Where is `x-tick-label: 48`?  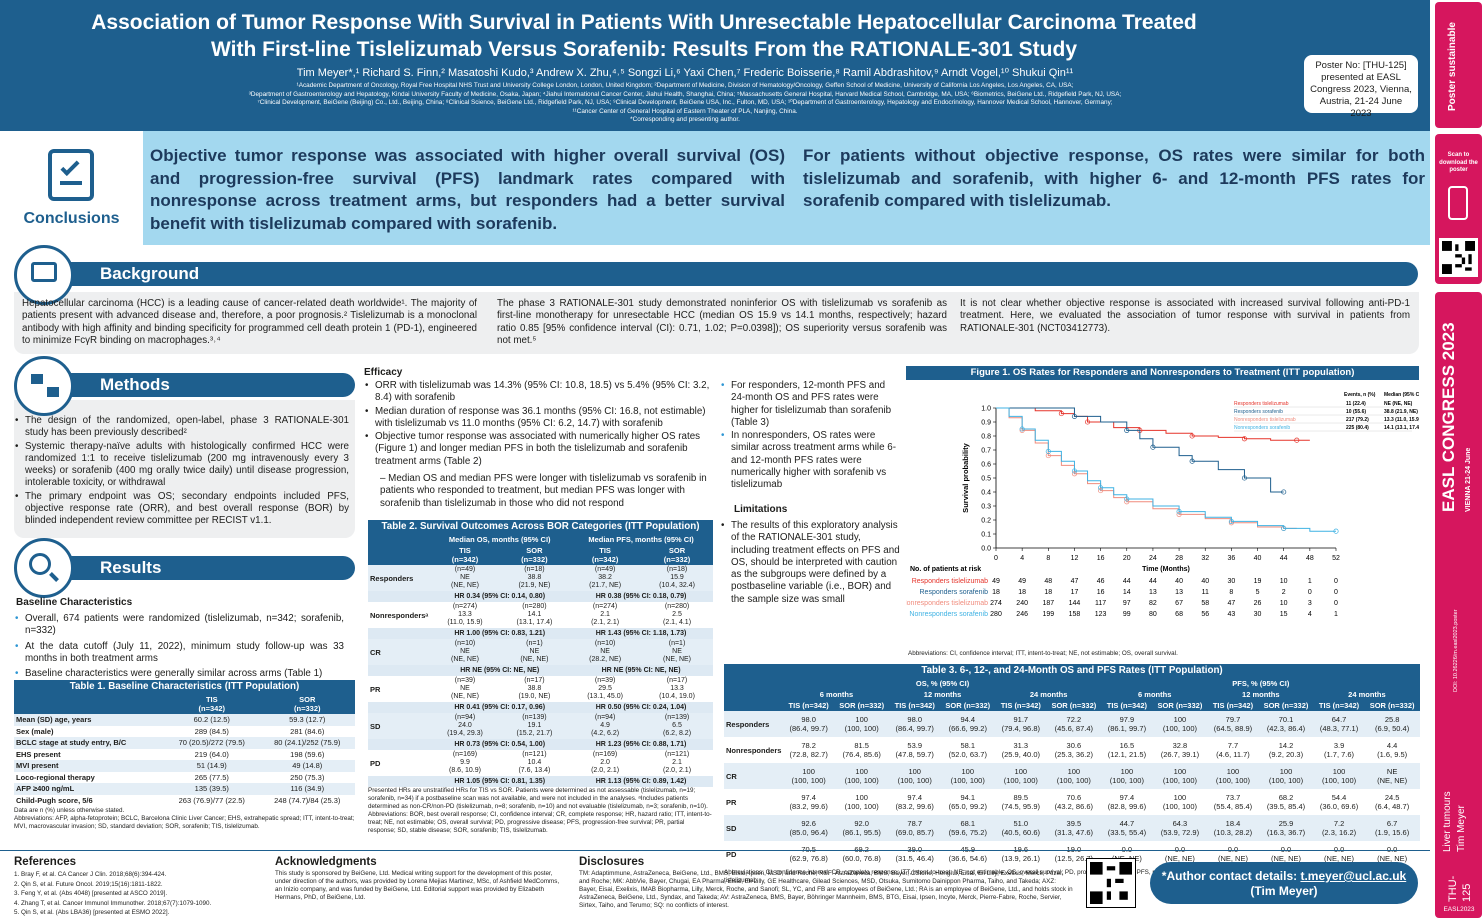 x-tick-label: 48 is located at coordinates (1310, 558).